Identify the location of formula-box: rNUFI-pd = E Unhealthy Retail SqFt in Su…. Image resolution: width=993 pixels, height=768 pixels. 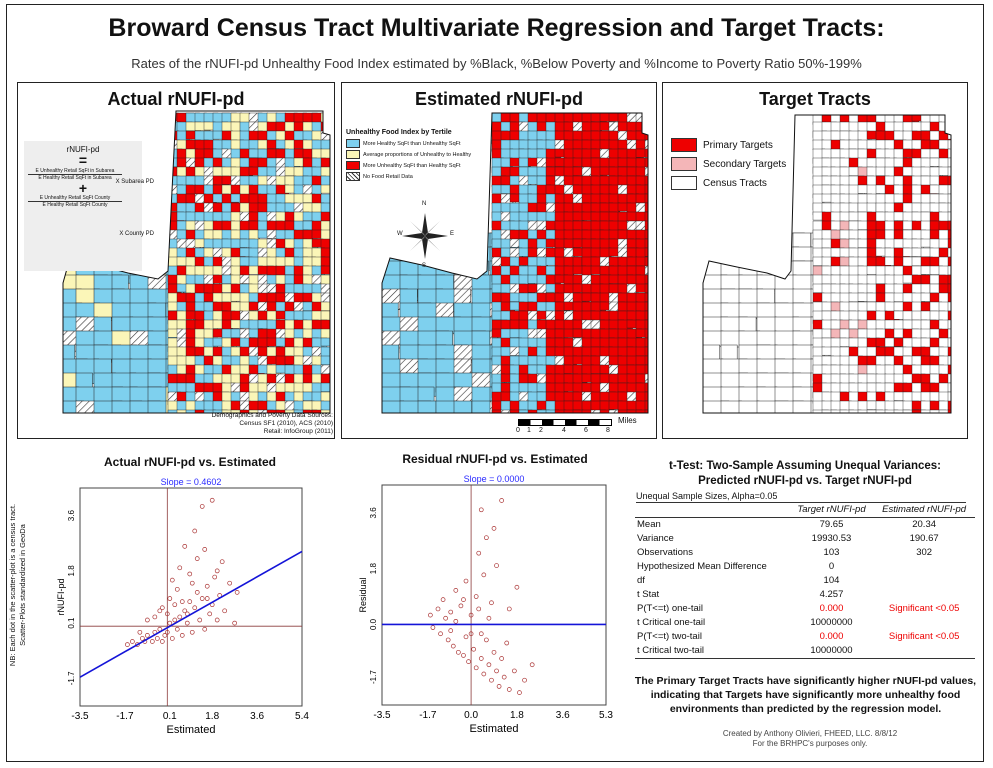
(89, 206).